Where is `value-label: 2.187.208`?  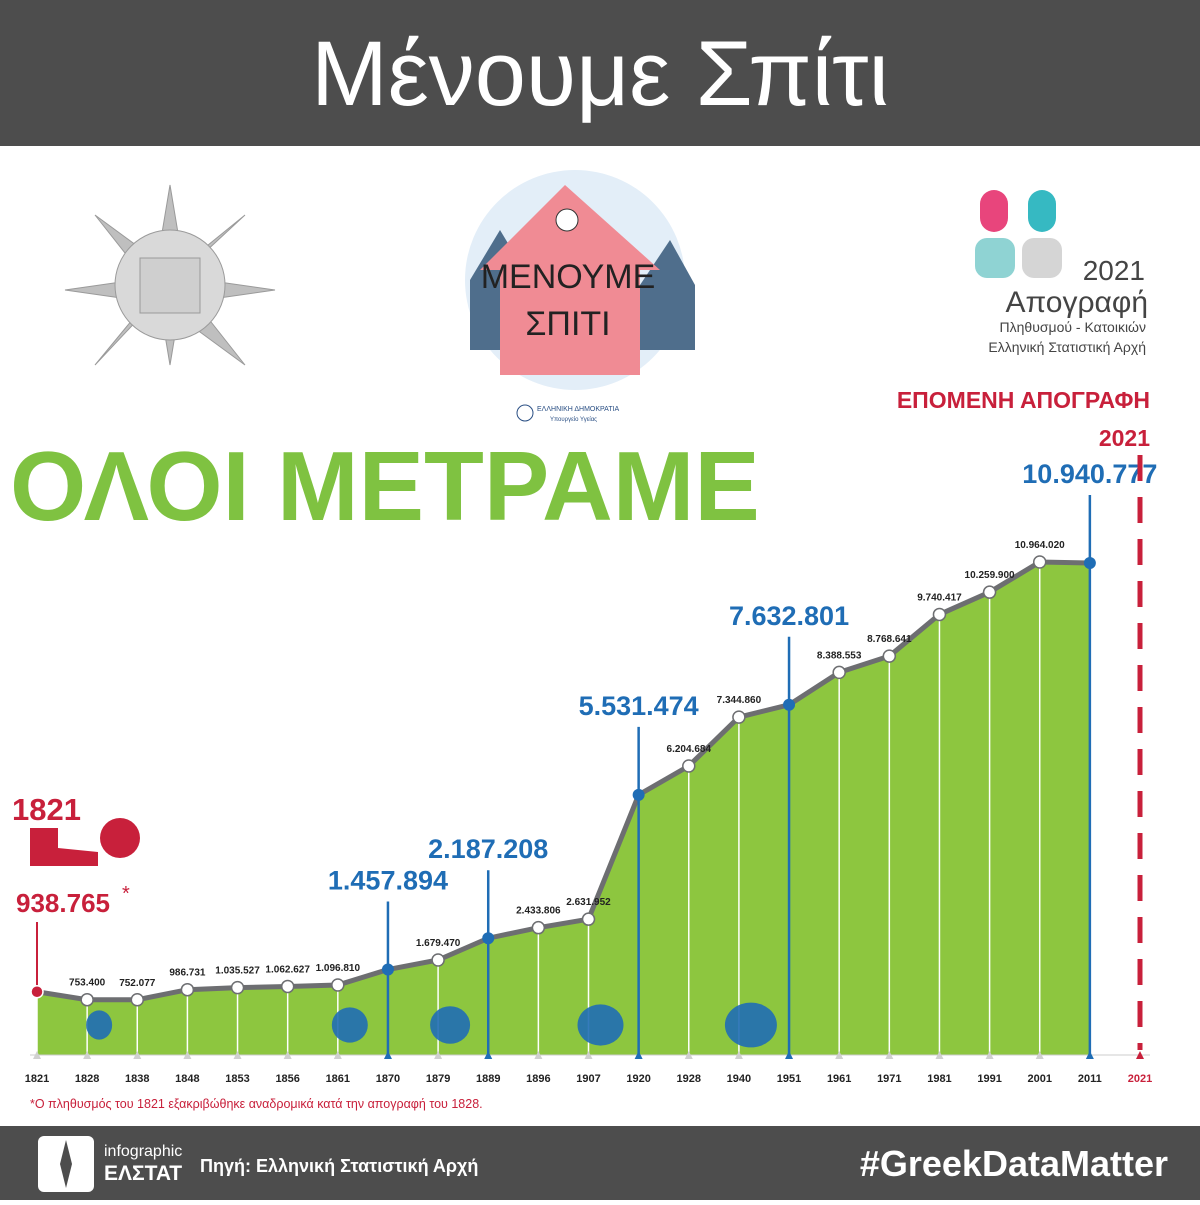
value-label: 2.187.208 is located at coordinates (488, 849).